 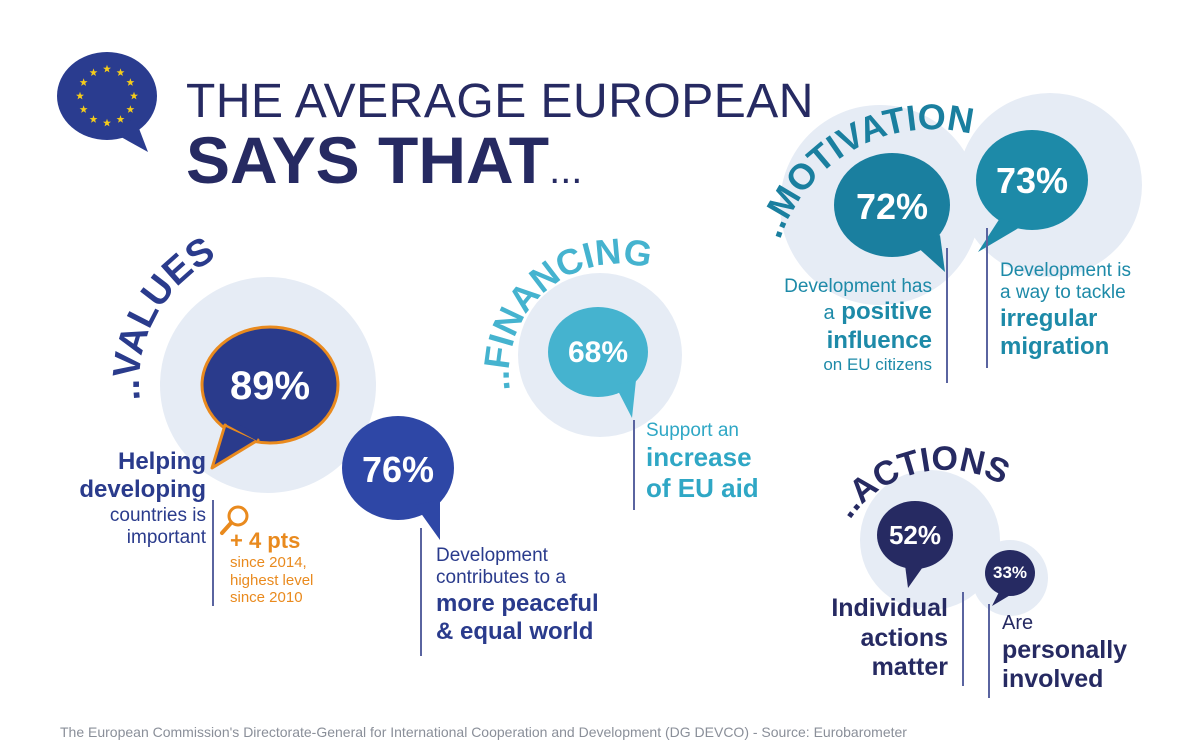 What do you see at coordinates (963, 639) in the screenshot?
I see `divider-actions-matter` at bounding box center [963, 639].